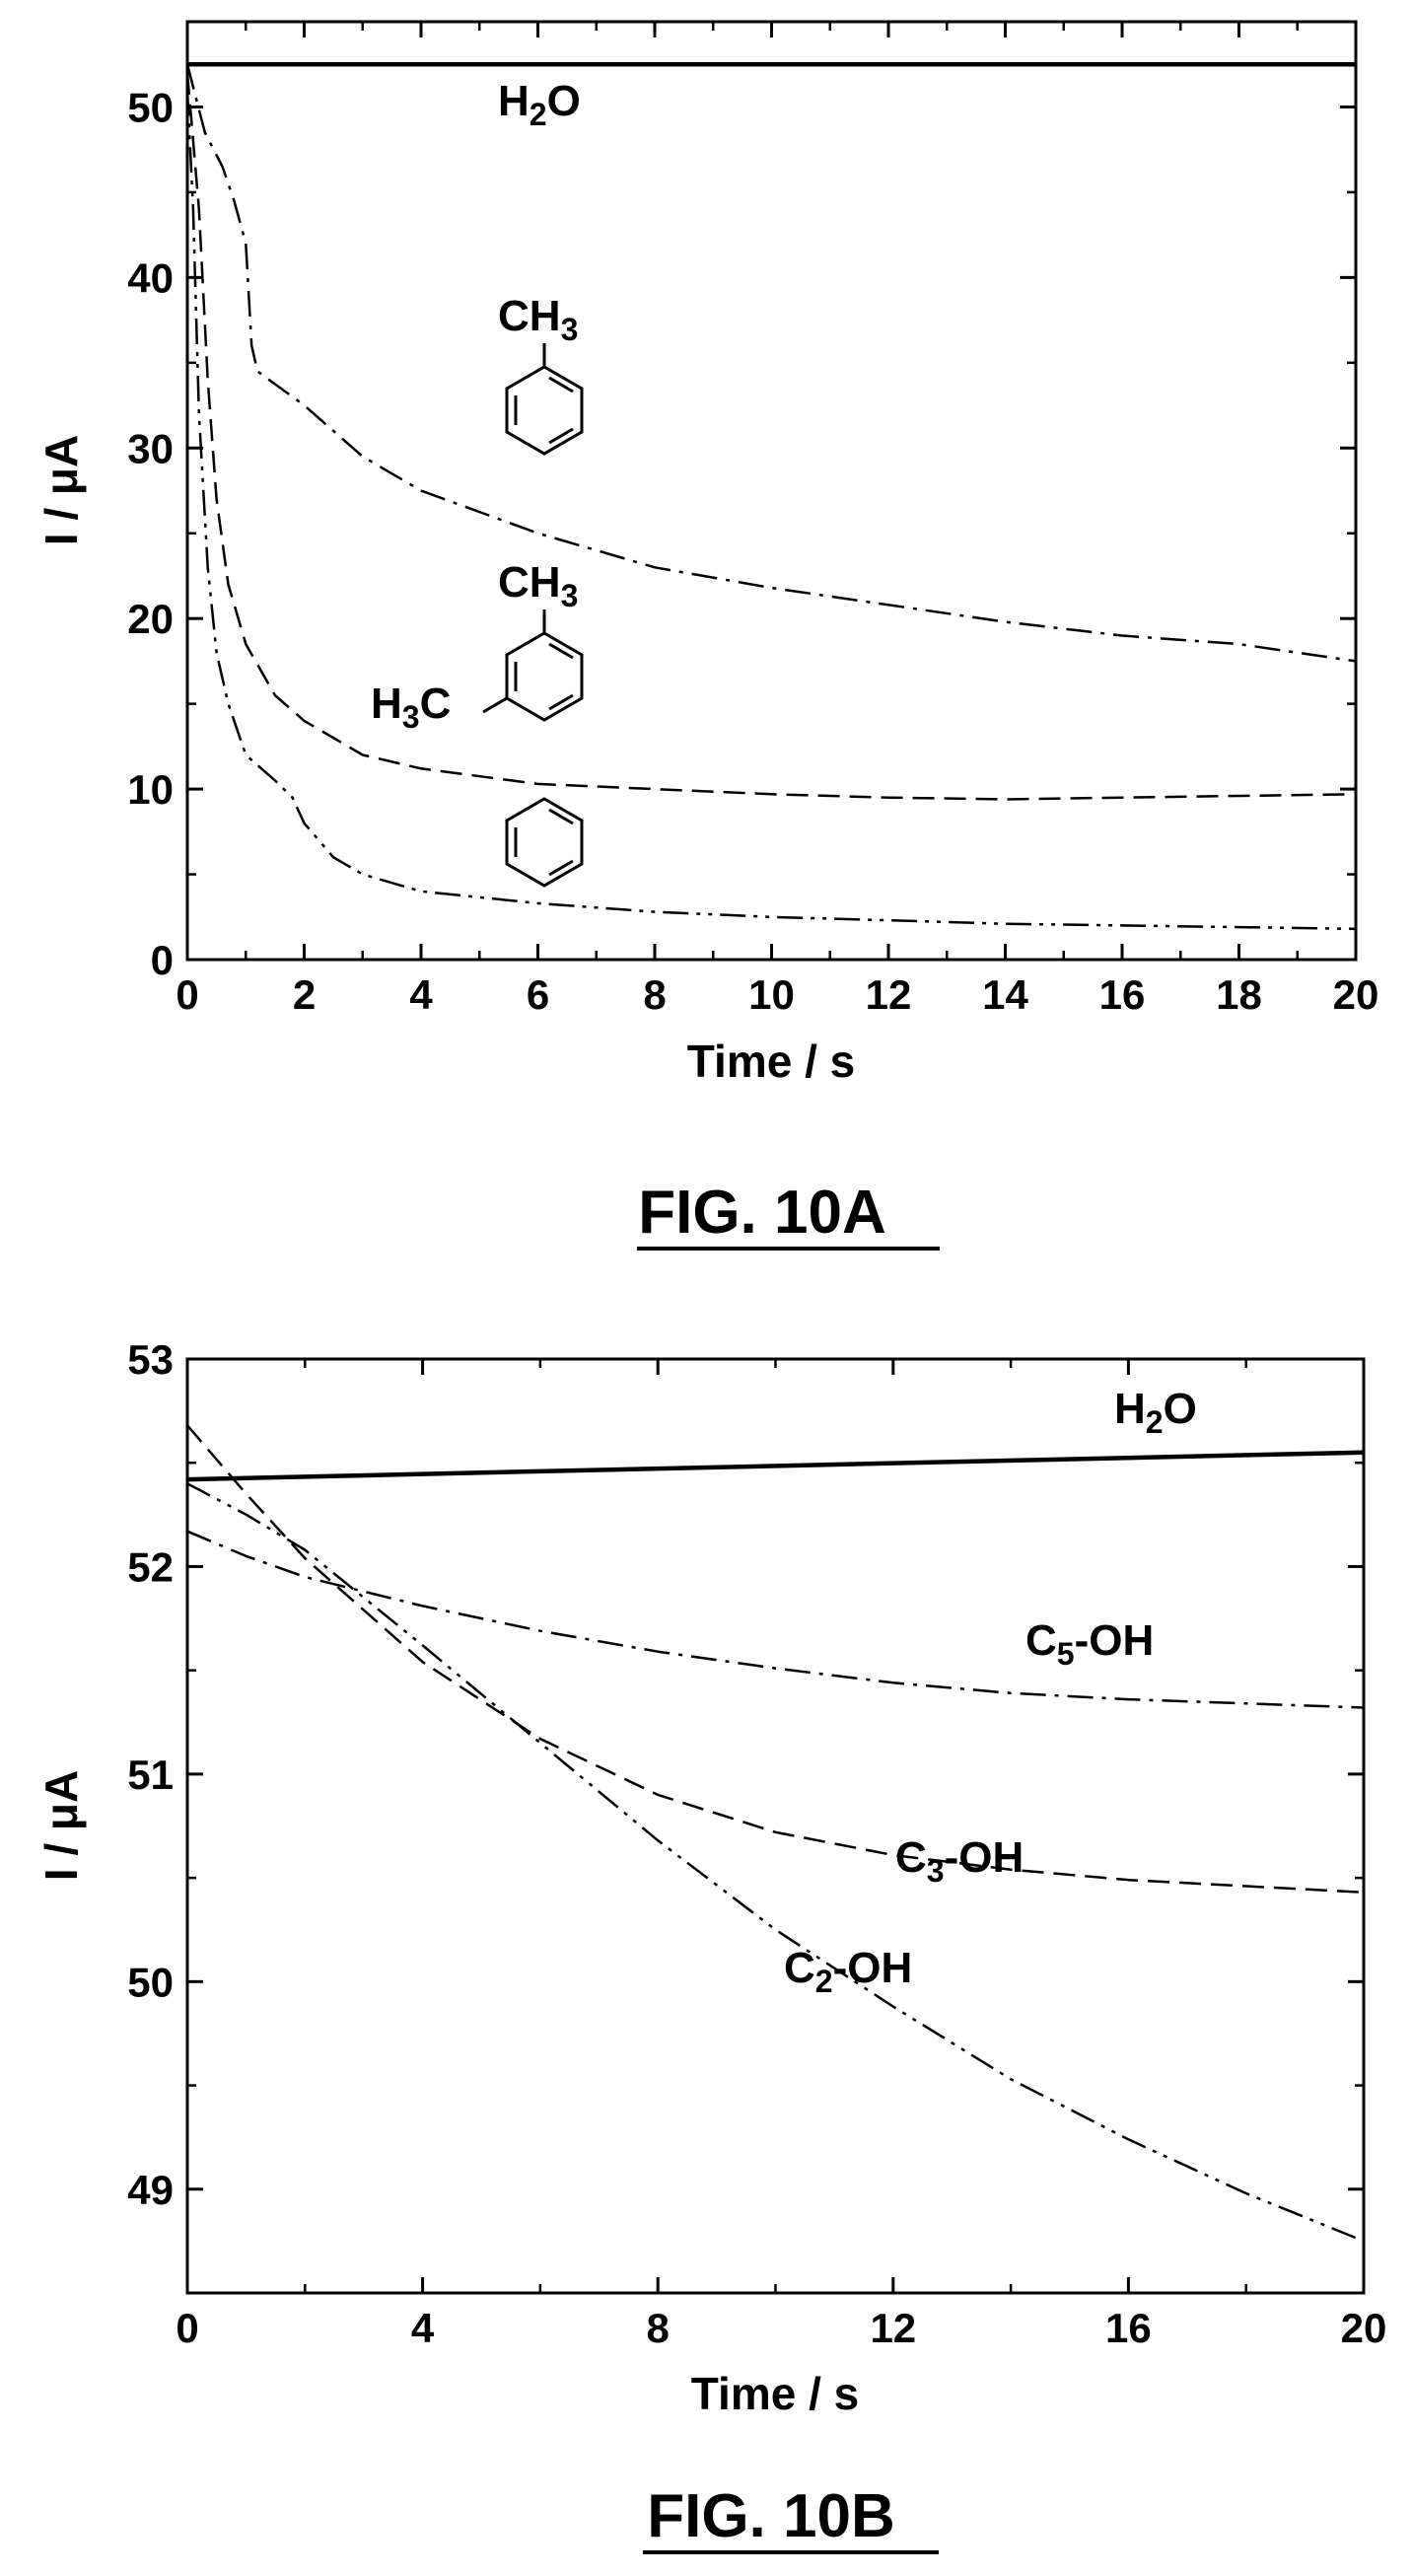 This screenshot has height=2576, width=1413. I want to click on c5-oh-sub: 5, so click(1066, 1654).